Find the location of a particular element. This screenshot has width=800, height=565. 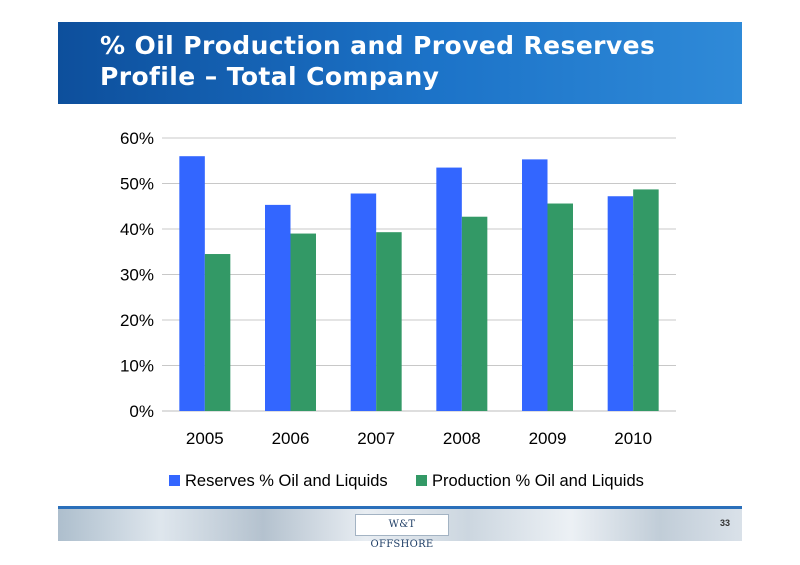

x-tick-label: 2010 is located at coordinates (633, 438).